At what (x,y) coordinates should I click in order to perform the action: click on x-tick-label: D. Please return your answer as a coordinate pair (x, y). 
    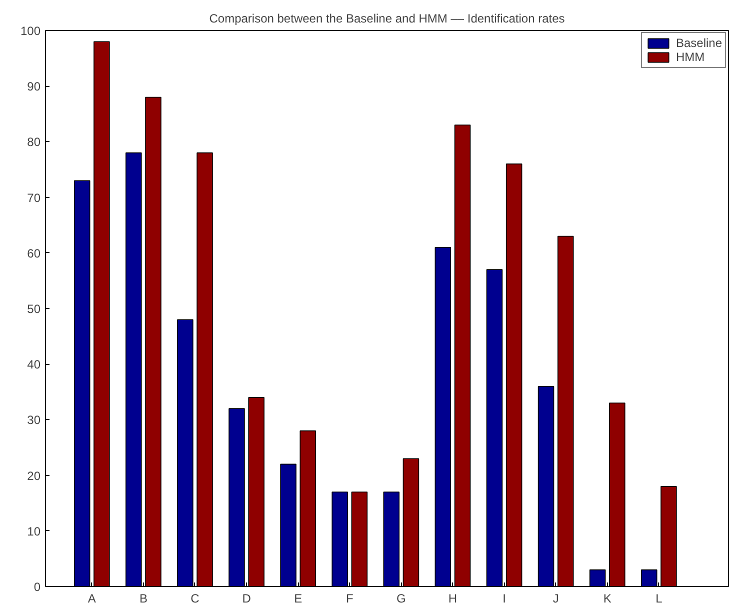
    Looking at the image, I should click on (247, 599).